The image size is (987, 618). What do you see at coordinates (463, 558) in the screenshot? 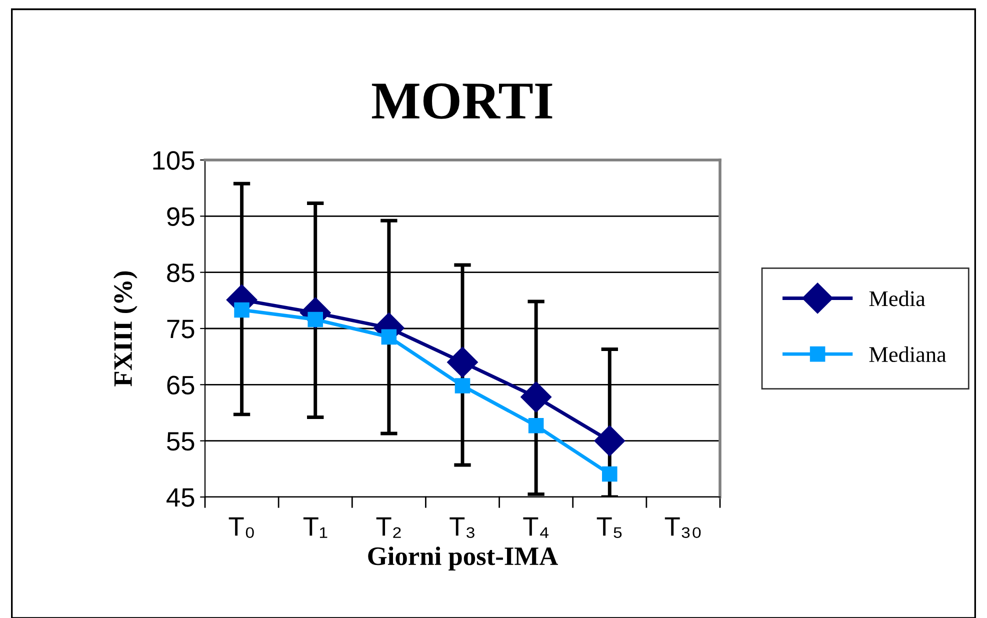
I see `x-axis-title: Giorni post-IMA` at bounding box center [463, 558].